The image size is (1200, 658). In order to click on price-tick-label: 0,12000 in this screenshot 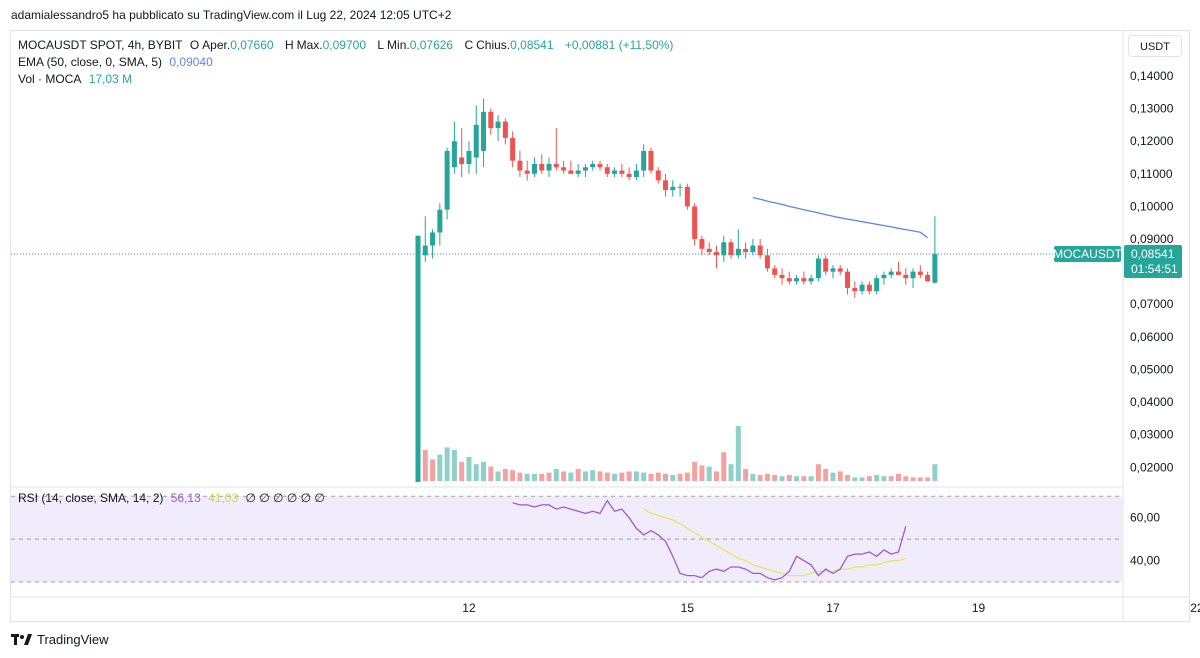, I will do `click(1152, 141)`.